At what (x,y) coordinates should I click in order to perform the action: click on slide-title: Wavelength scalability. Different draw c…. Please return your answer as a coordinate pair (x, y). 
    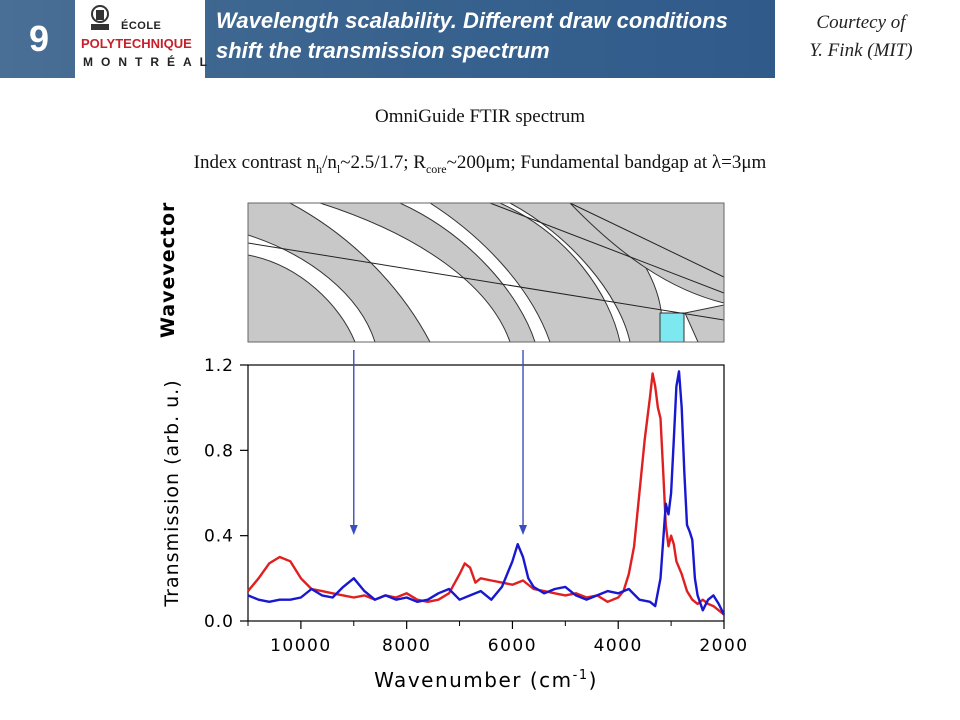
    Looking at the image, I should click on (472, 35).